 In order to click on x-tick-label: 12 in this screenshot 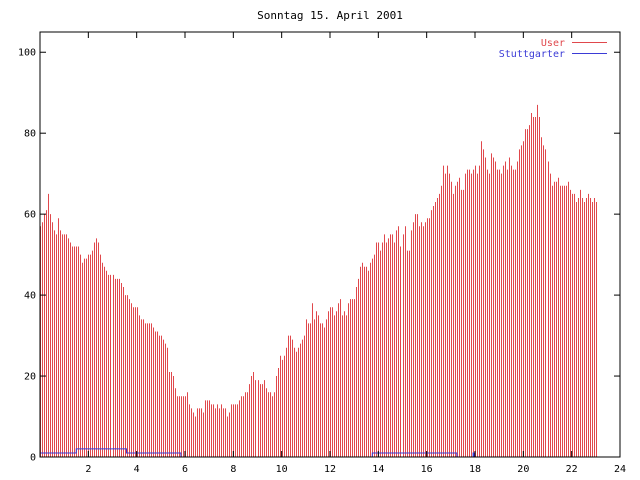, I will do `click(330, 469)`.